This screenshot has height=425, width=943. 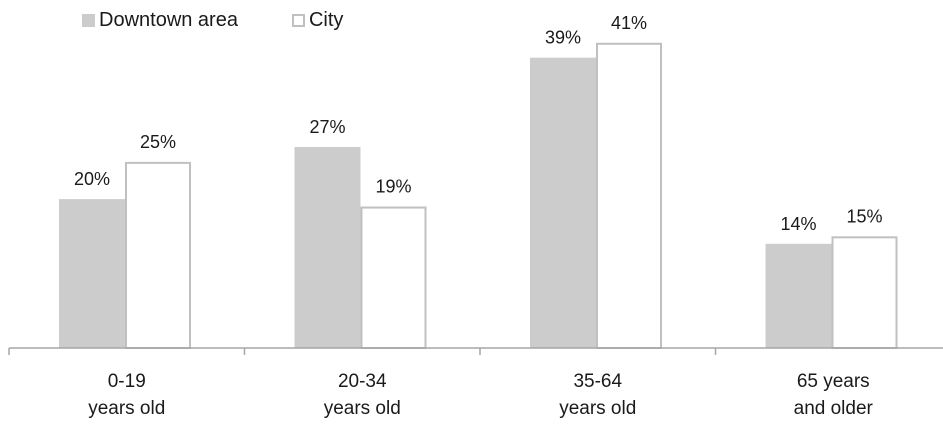 I want to click on category-label-3-line-0: 65 years, so click(x=833, y=381).